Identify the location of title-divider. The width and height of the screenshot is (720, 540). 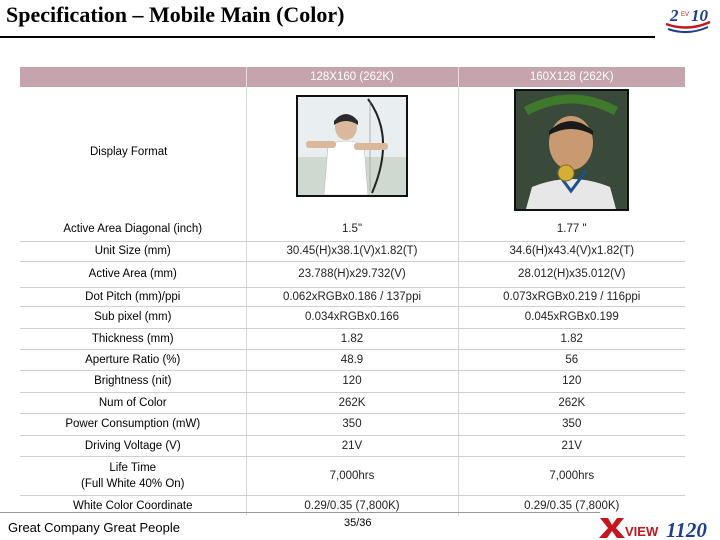
(327, 37).